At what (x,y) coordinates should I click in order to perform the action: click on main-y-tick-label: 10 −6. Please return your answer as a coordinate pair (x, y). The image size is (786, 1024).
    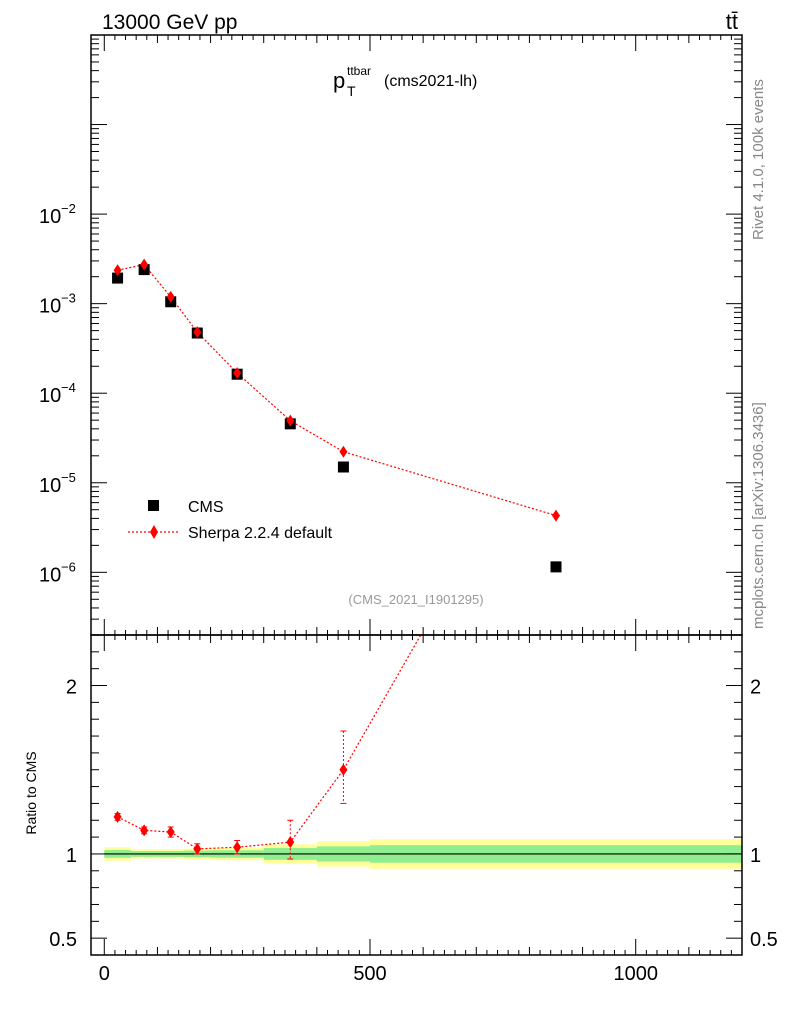
    Looking at the image, I should click on (57, 572).